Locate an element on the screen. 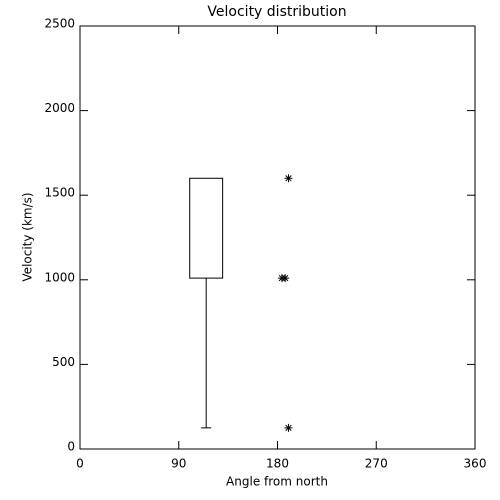 The image size is (500, 500). x-tick-label: 270 is located at coordinates (376, 464).